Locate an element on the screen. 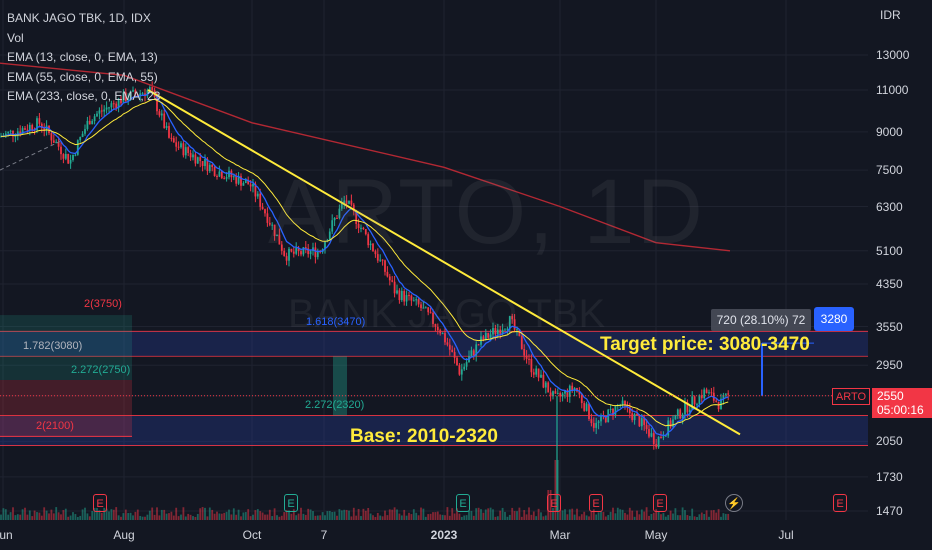 The width and height of the screenshot is (932, 550). time-tick-label: May is located at coordinates (656, 535).